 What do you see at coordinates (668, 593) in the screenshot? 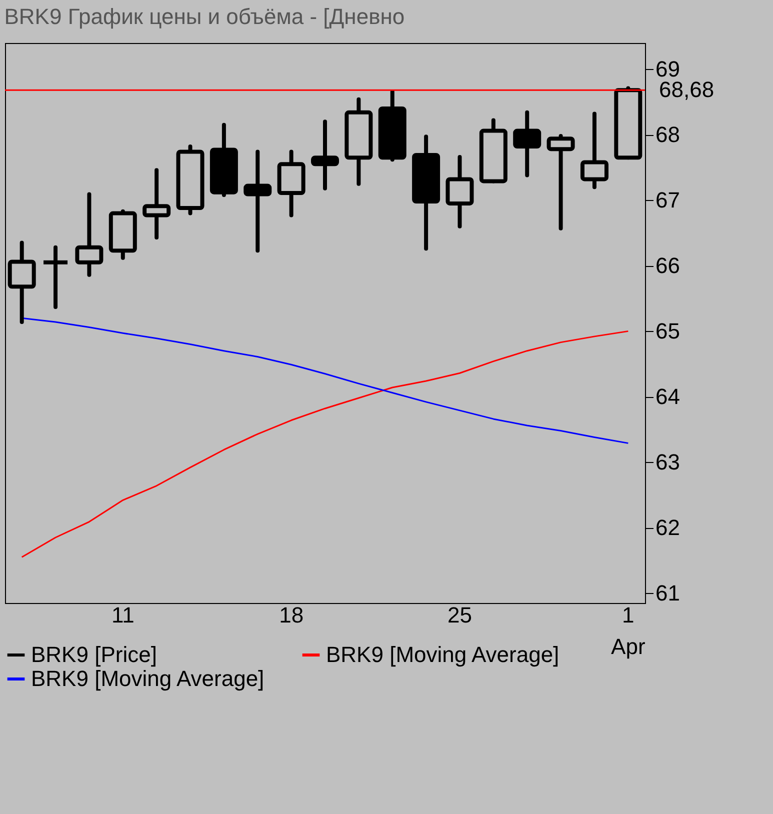
I see `y-tick-label: 61` at bounding box center [668, 593].